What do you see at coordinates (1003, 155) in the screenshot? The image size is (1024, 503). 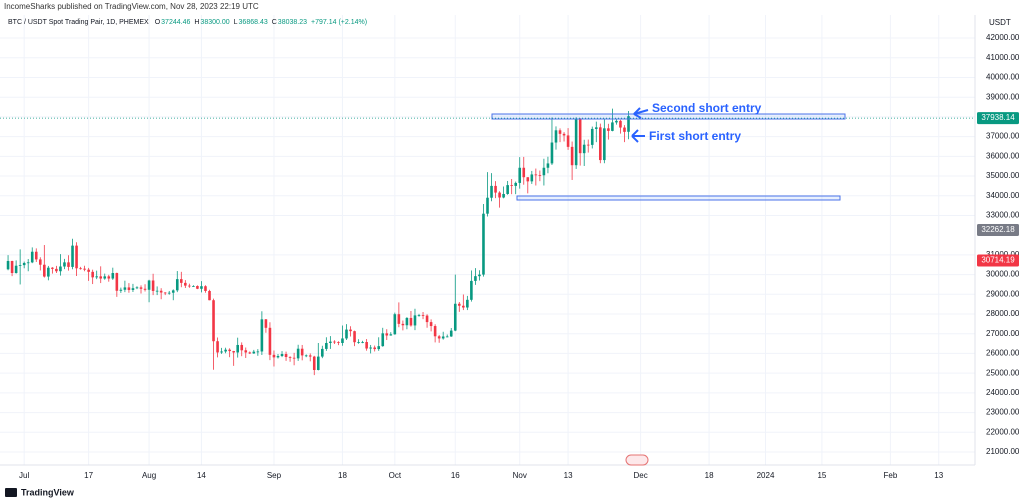 I see `y-tick-label: 36000.00` at bounding box center [1003, 155].